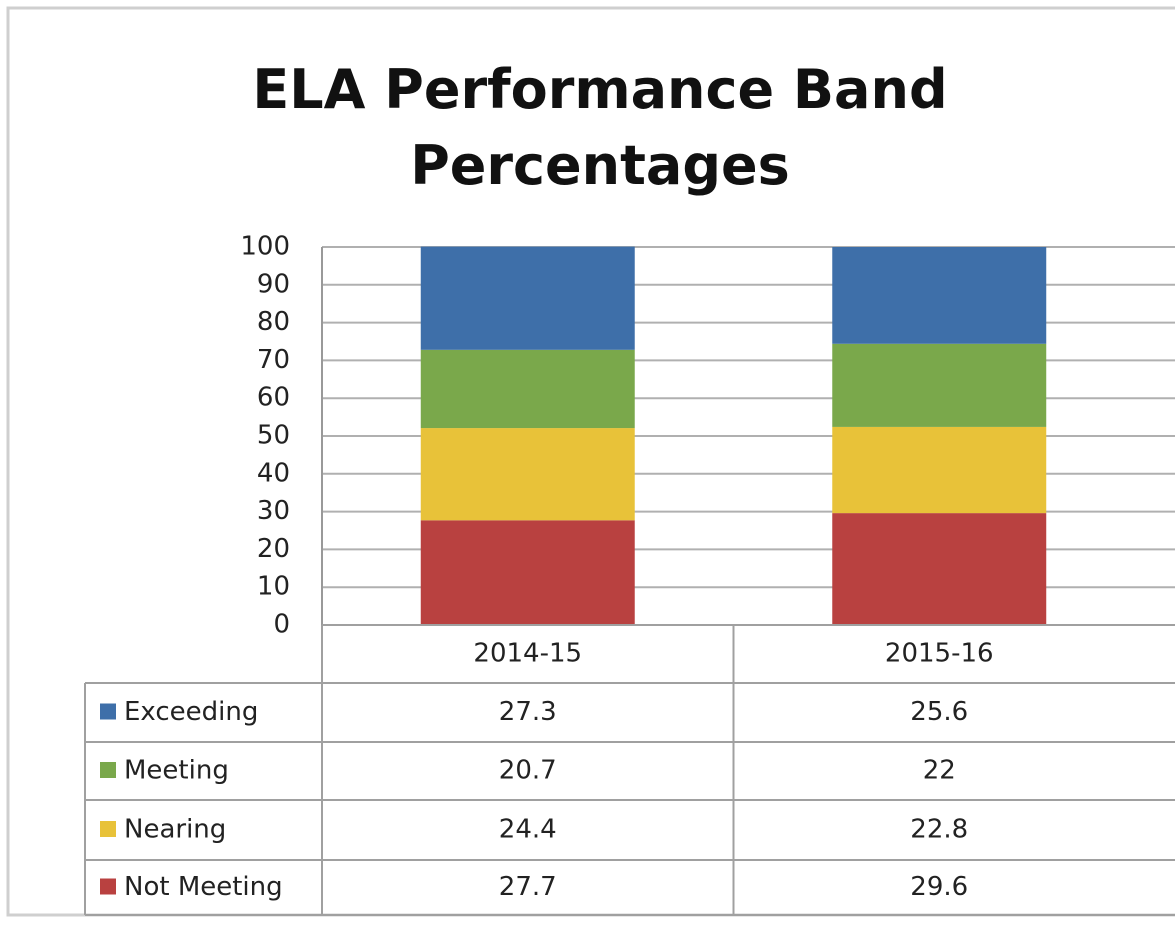 Image resolution: width=1175 pixels, height=929 pixels. I want to click on x-tick-label: 2015-16, so click(939, 654).